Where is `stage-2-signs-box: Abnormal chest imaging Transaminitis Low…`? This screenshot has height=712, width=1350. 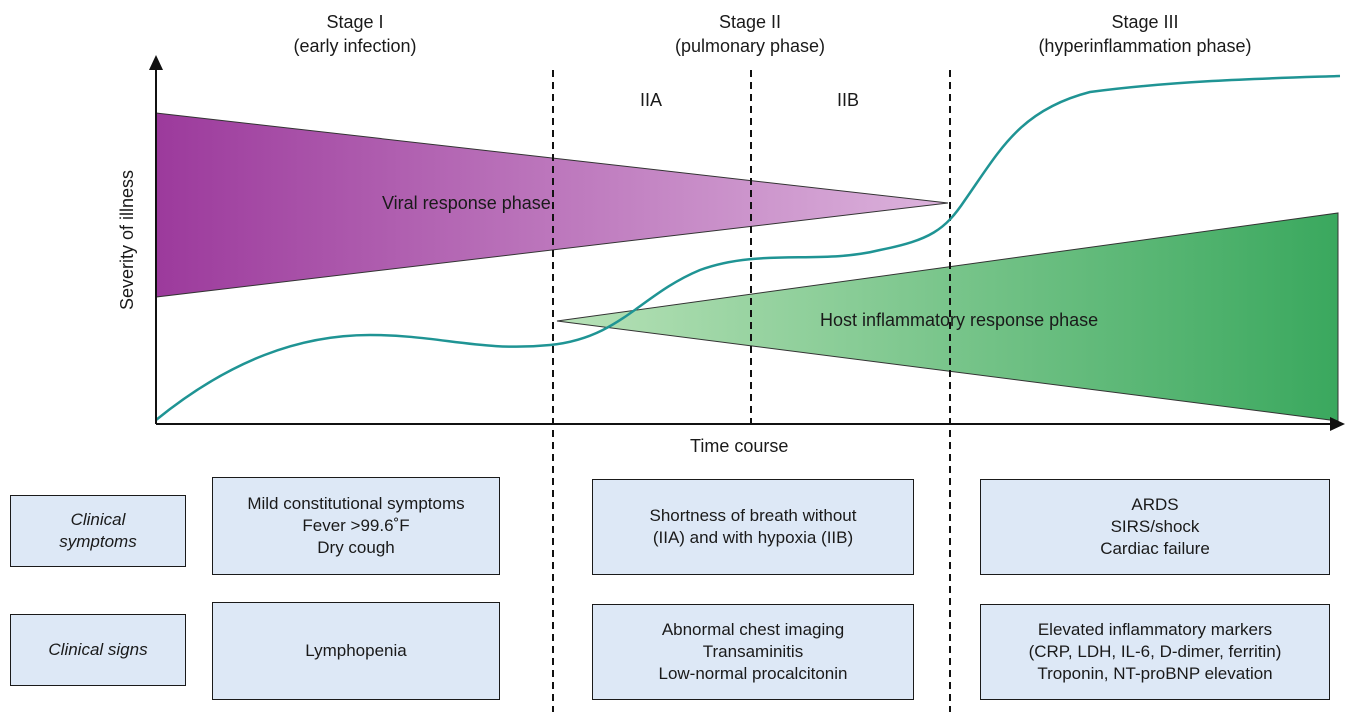
stage-2-signs-box: Abnormal chest imaging Transaminitis Low… is located at coordinates (753, 652).